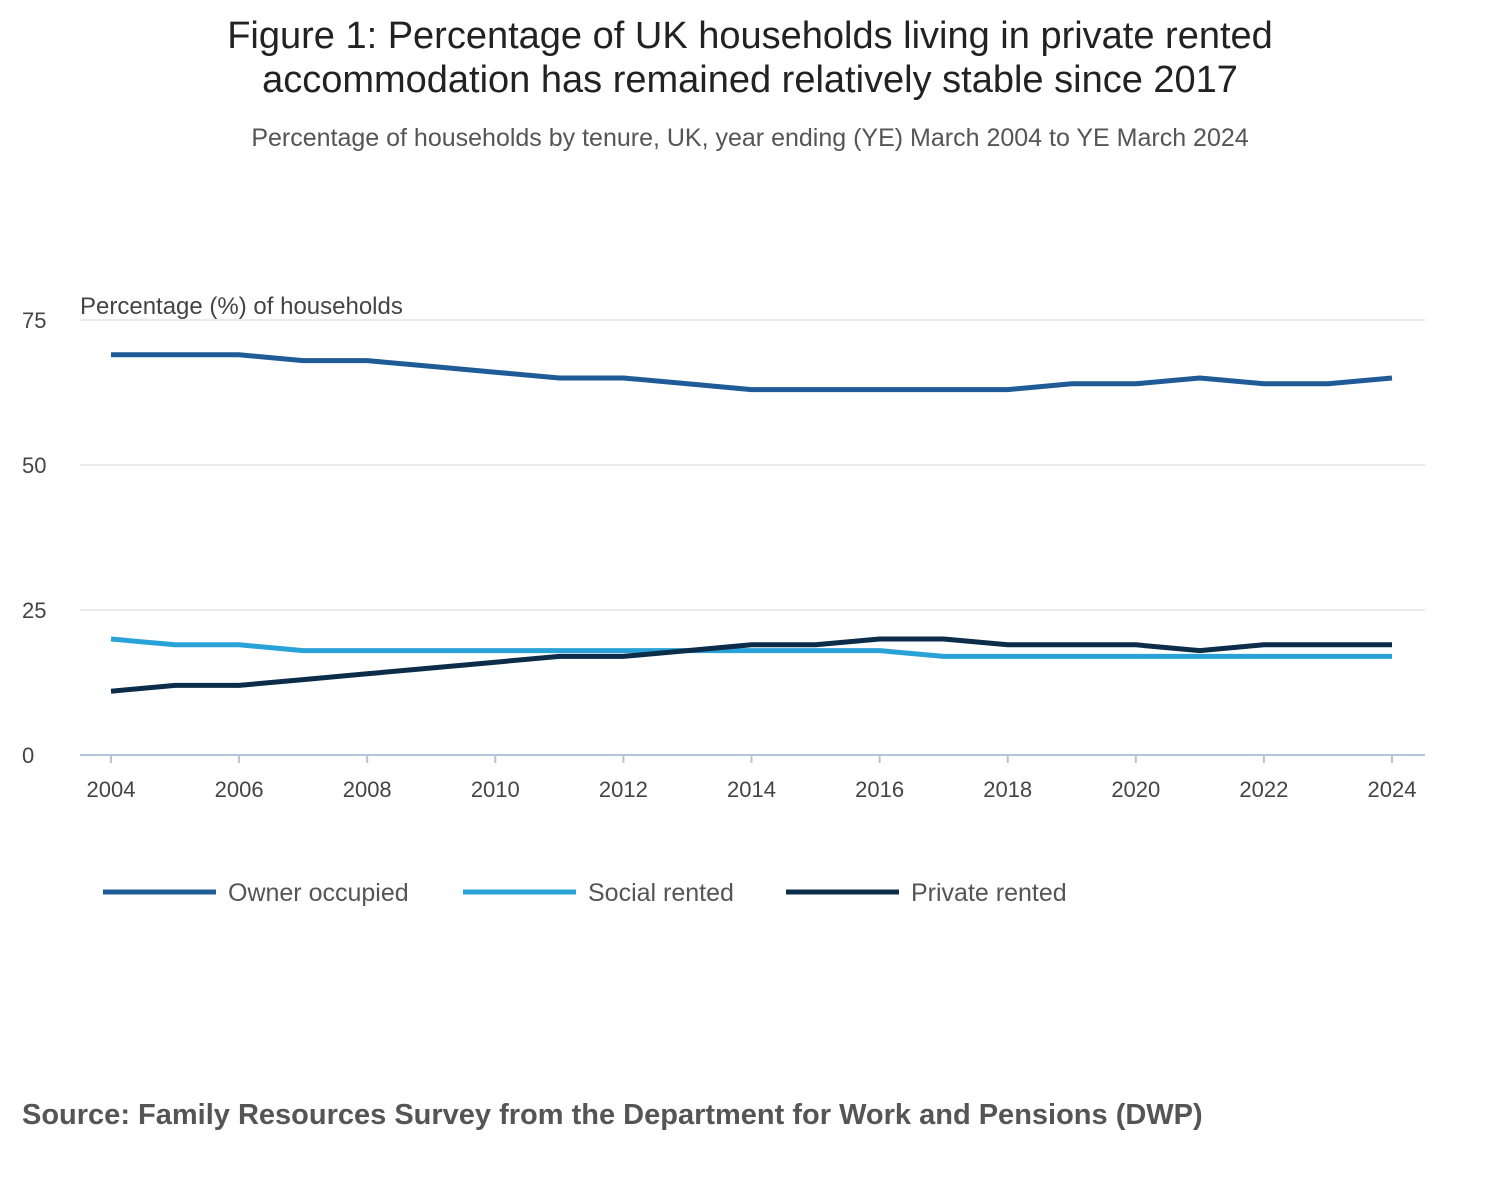 The image size is (1500, 1178). I want to click on legend-item-private-rented: Private rented, so click(926, 893).